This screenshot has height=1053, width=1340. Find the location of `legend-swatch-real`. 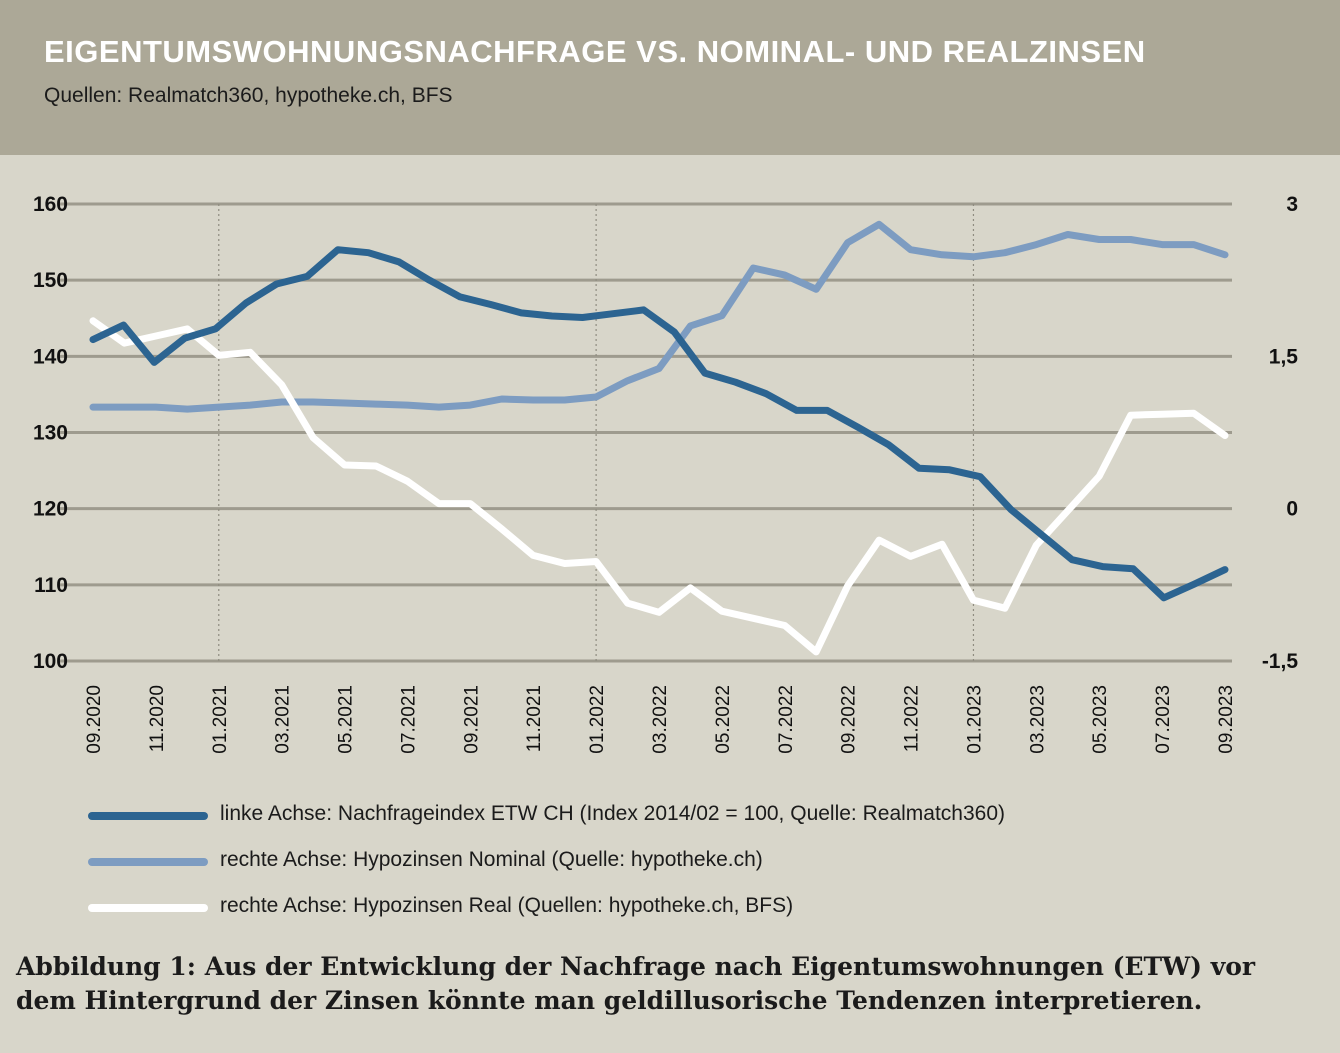

legend-swatch-real is located at coordinates (148, 908).